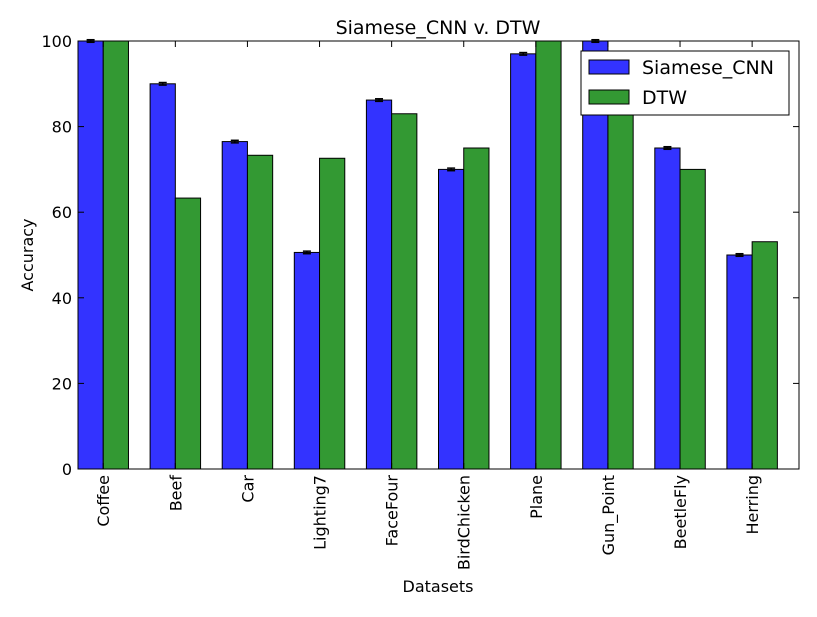 The height and width of the screenshot is (617, 817). Describe the element at coordinates (332, 313) in the screenshot. I see `bar-dtw-lighting7` at that location.